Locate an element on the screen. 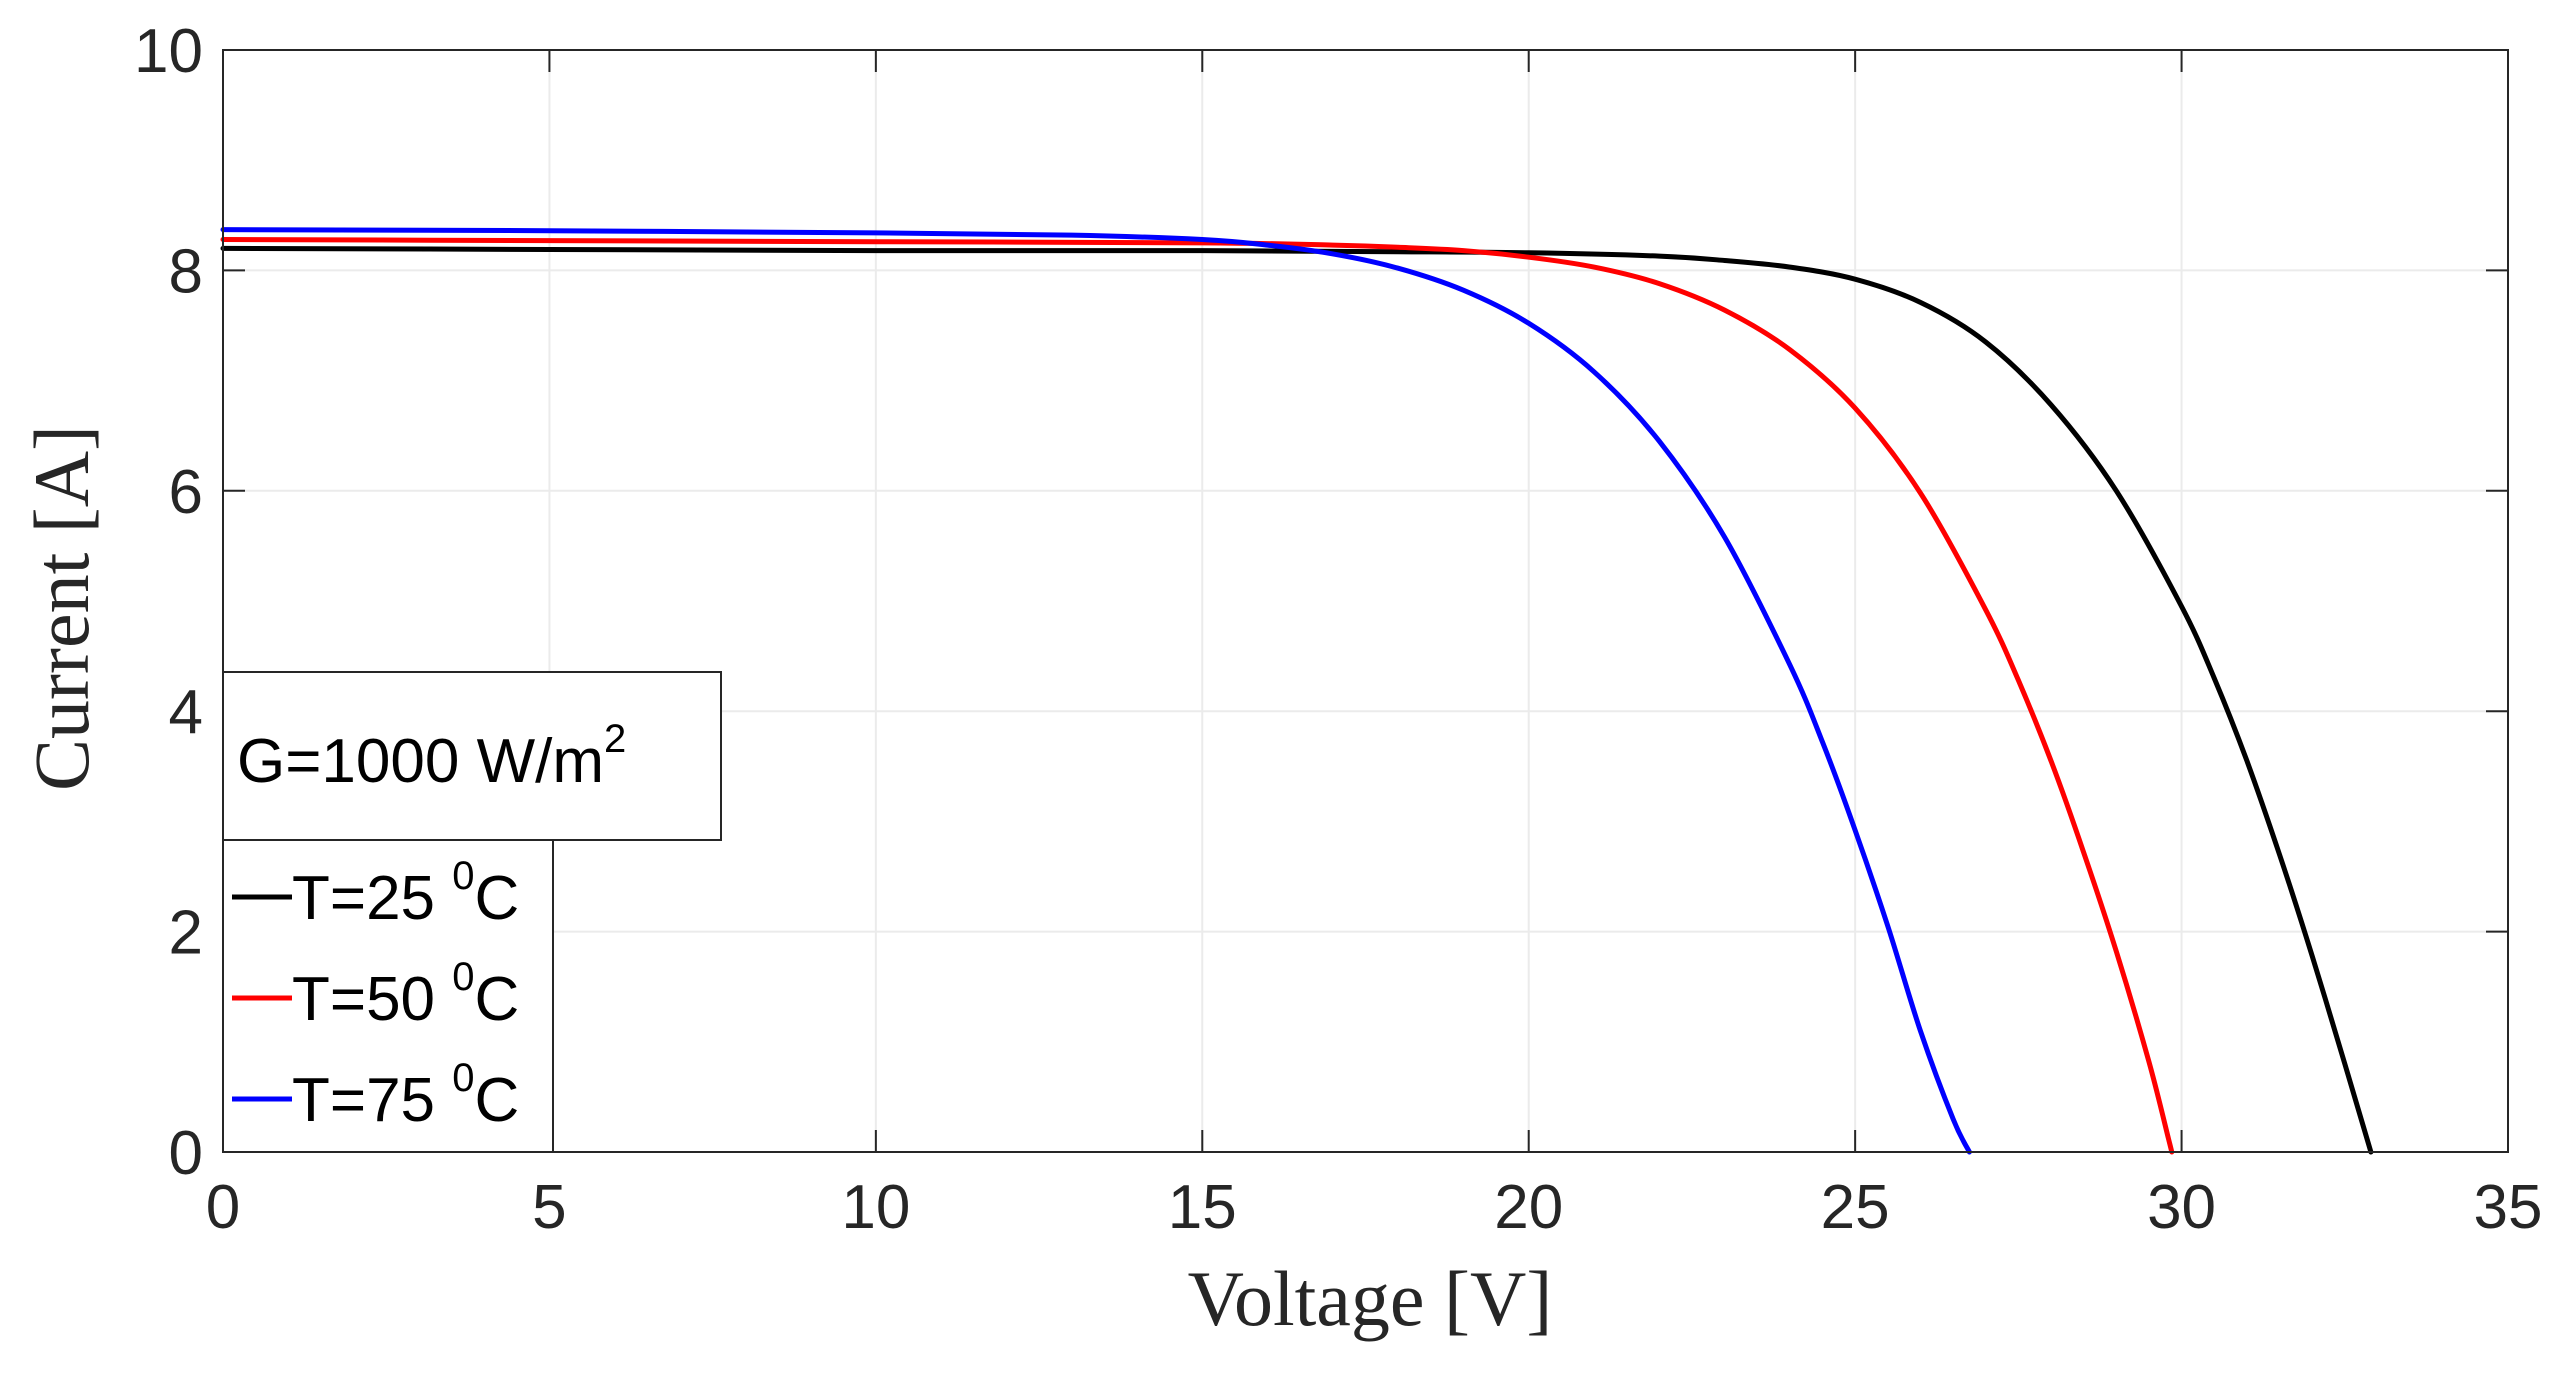 This screenshot has height=1376, width=2565. x-tick-label: 0 is located at coordinates (223, 1207).